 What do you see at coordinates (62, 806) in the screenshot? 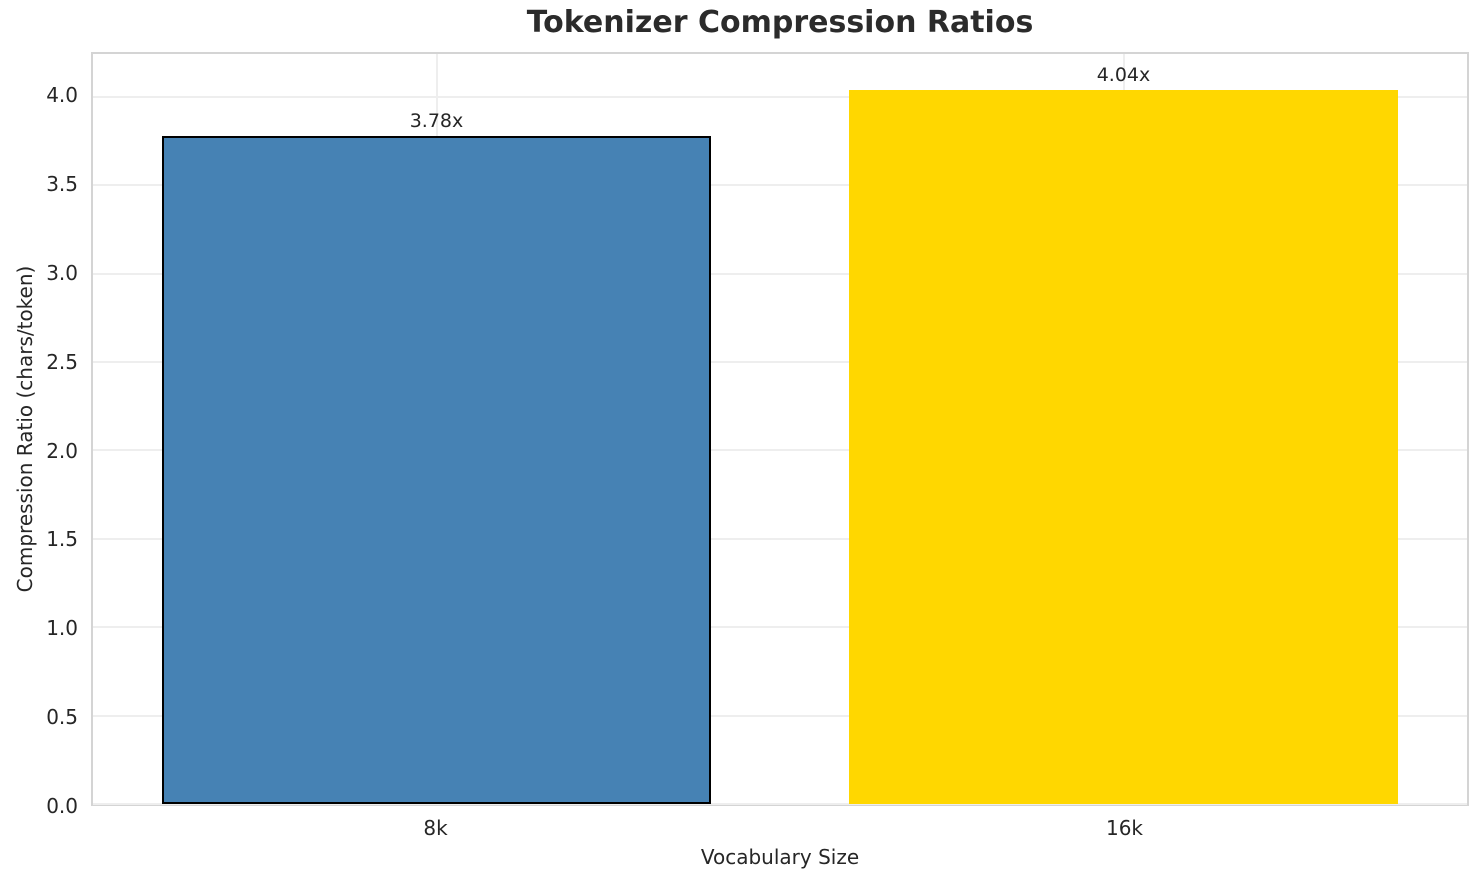
I see `y-tick-label: 0.0` at bounding box center [62, 806].